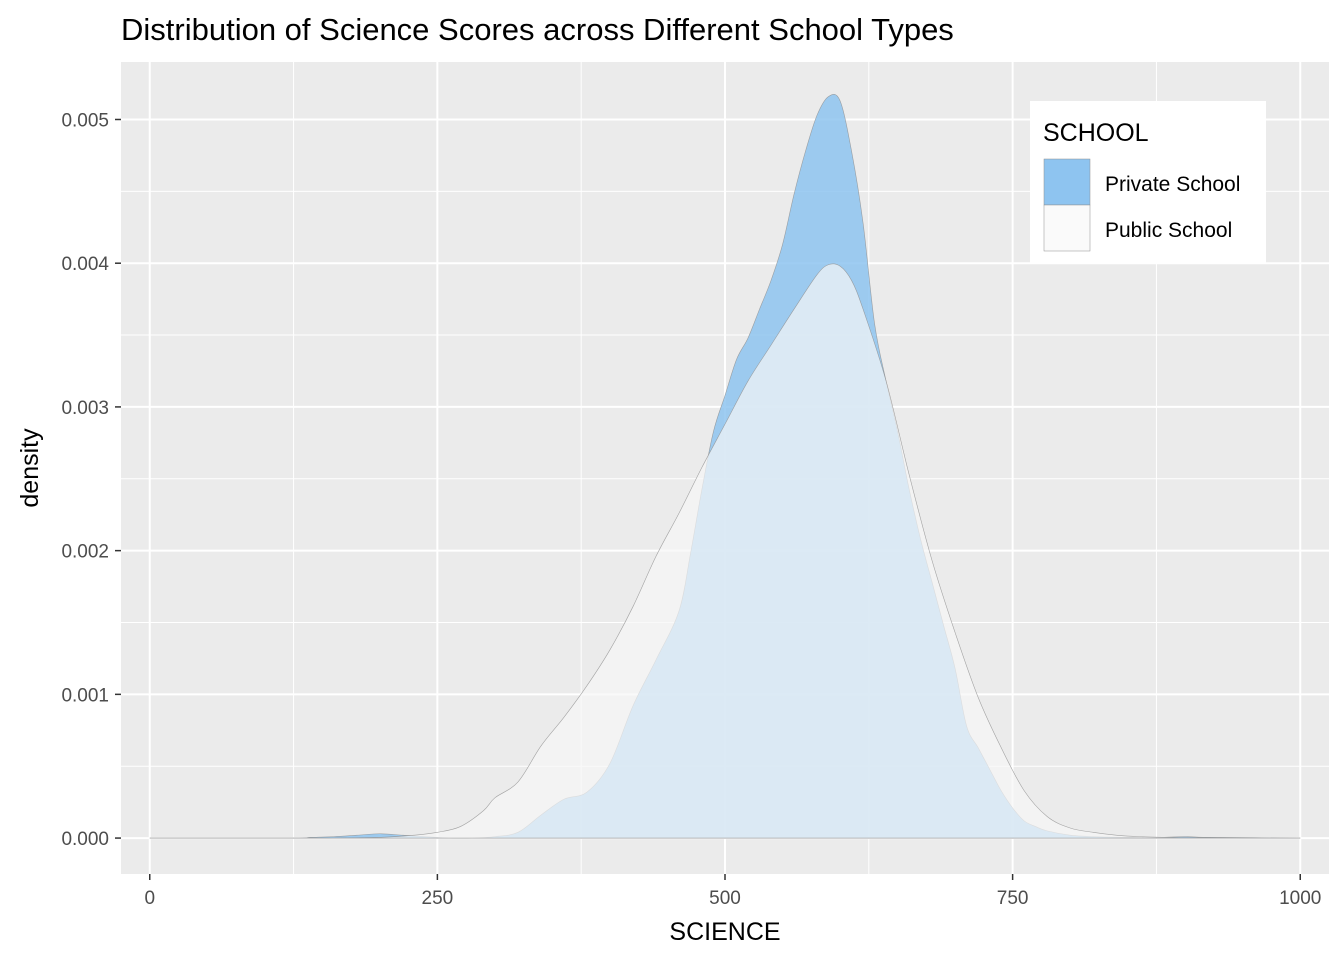 The image size is (1344, 960). What do you see at coordinates (1300, 898) in the screenshot?
I see `x-tick-label: 1000` at bounding box center [1300, 898].